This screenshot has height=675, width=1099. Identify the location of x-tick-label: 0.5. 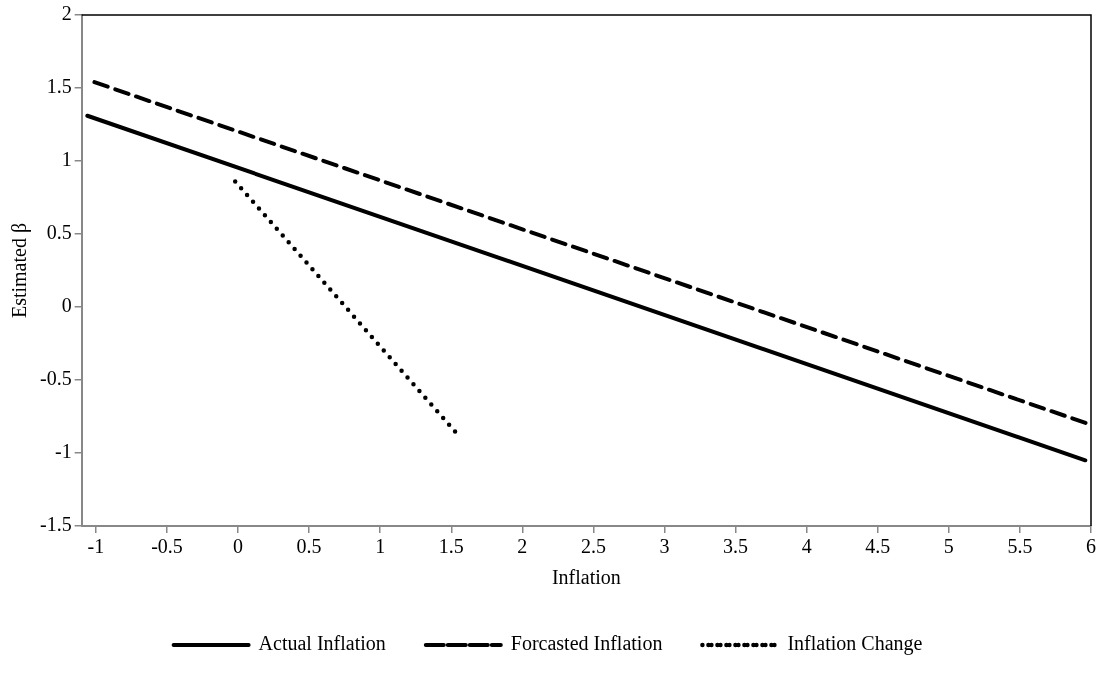
(309, 546).